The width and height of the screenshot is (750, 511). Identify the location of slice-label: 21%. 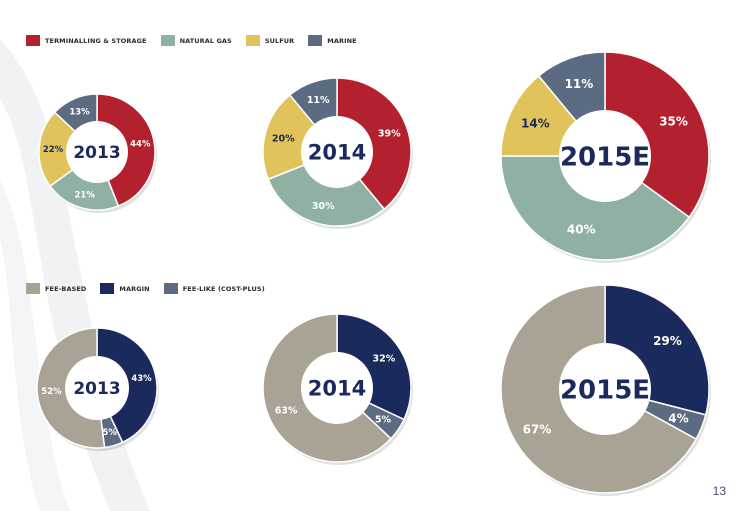
(85, 195).